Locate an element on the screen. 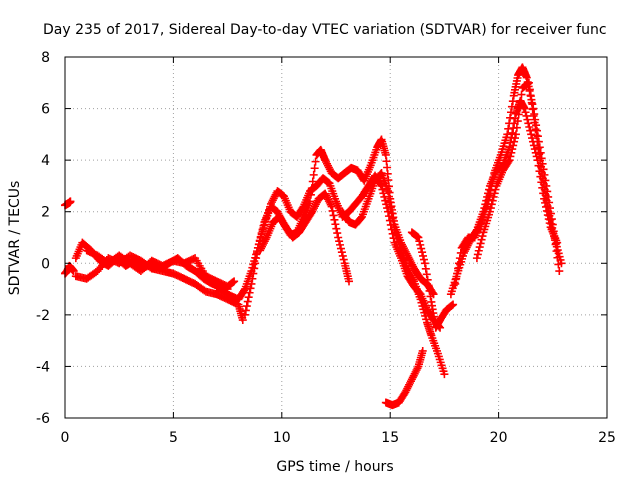 This screenshot has height=480, width=640. y-tick-label: 6 is located at coordinates (45, 110).